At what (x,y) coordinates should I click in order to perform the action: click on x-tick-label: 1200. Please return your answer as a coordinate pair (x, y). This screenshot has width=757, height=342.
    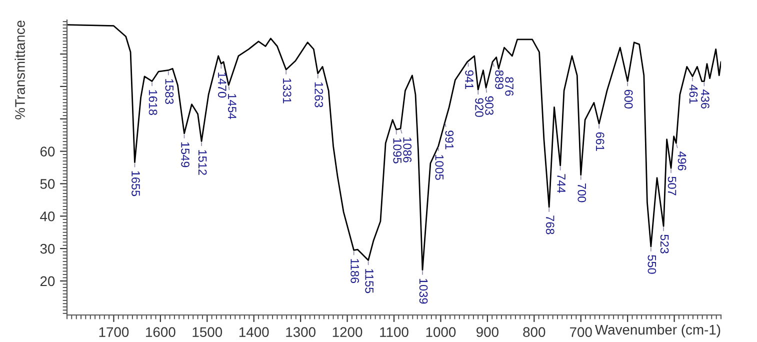
    Looking at the image, I should click on (347, 332).